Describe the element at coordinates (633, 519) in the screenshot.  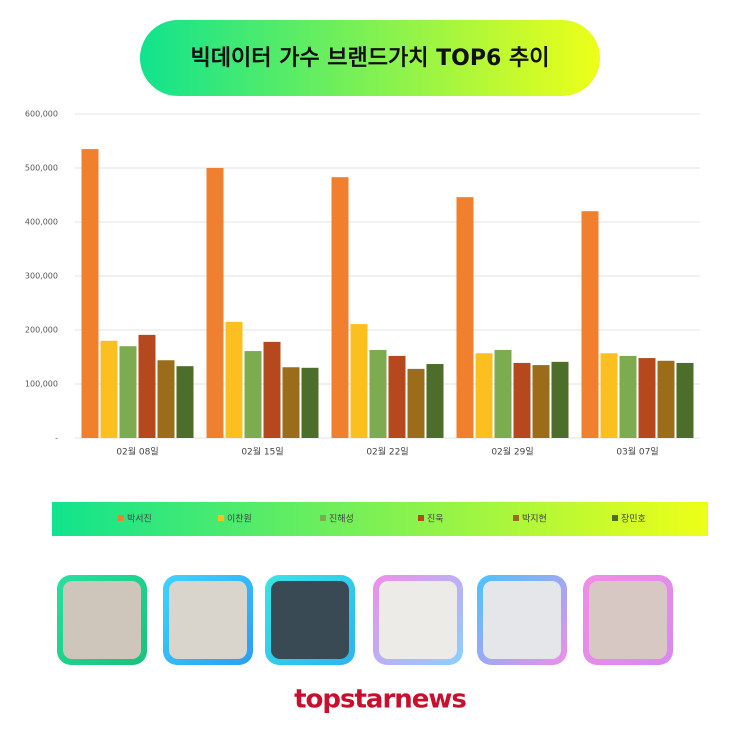
I see `legend-label: 장민호` at that location.